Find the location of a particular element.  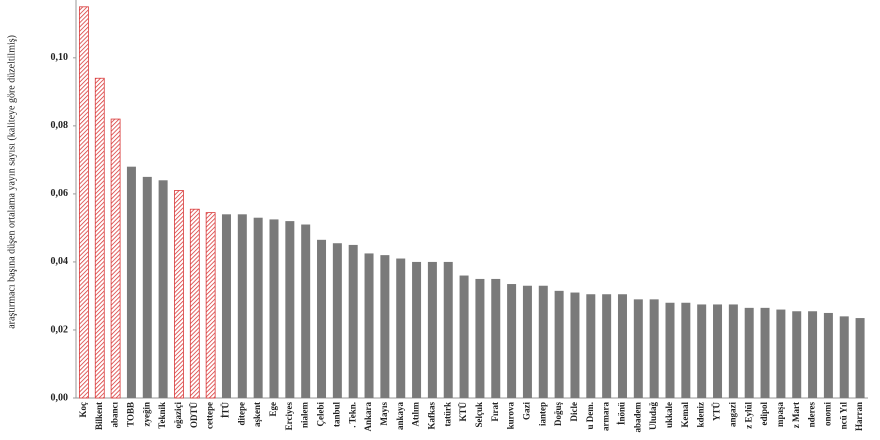

x-tick-label: nialem is located at coordinates (305, 414).